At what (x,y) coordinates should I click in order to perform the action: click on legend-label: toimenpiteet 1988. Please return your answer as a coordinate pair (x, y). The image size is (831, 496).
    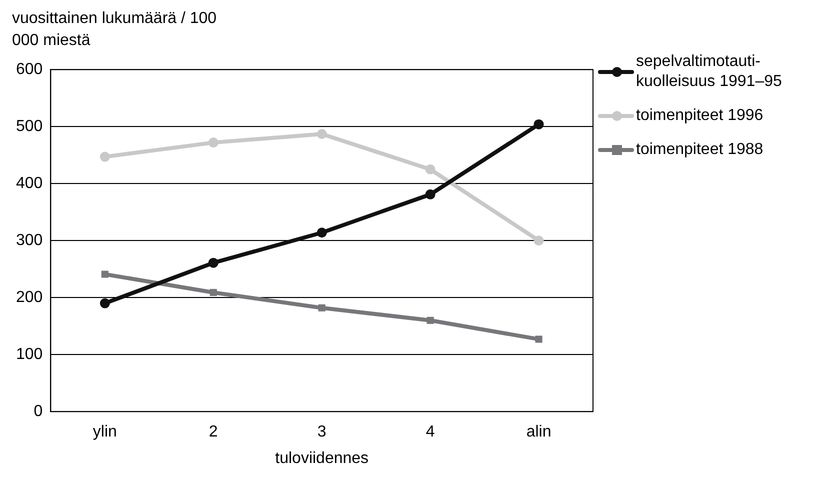
    Looking at the image, I should click on (700, 150).